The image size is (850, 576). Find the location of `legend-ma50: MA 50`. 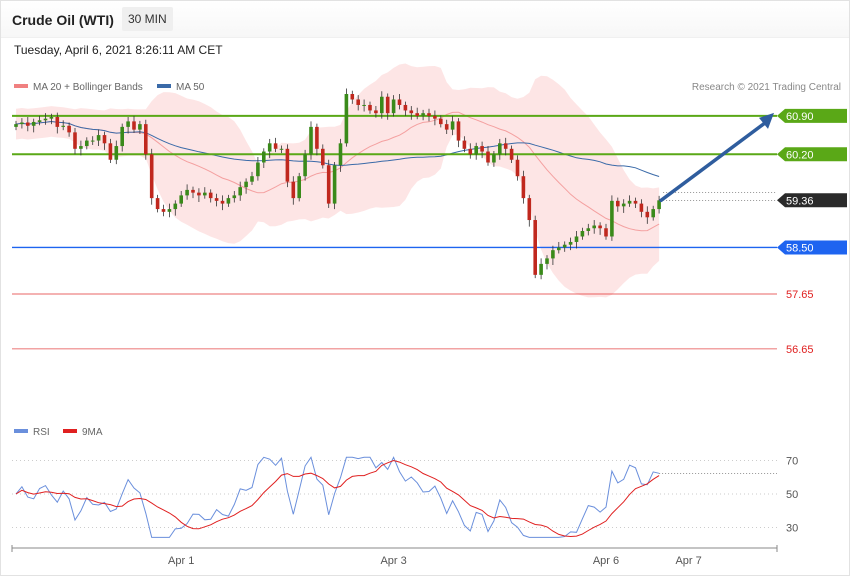

legend-ma50: MA 50 is located at coordinates (180, 87).